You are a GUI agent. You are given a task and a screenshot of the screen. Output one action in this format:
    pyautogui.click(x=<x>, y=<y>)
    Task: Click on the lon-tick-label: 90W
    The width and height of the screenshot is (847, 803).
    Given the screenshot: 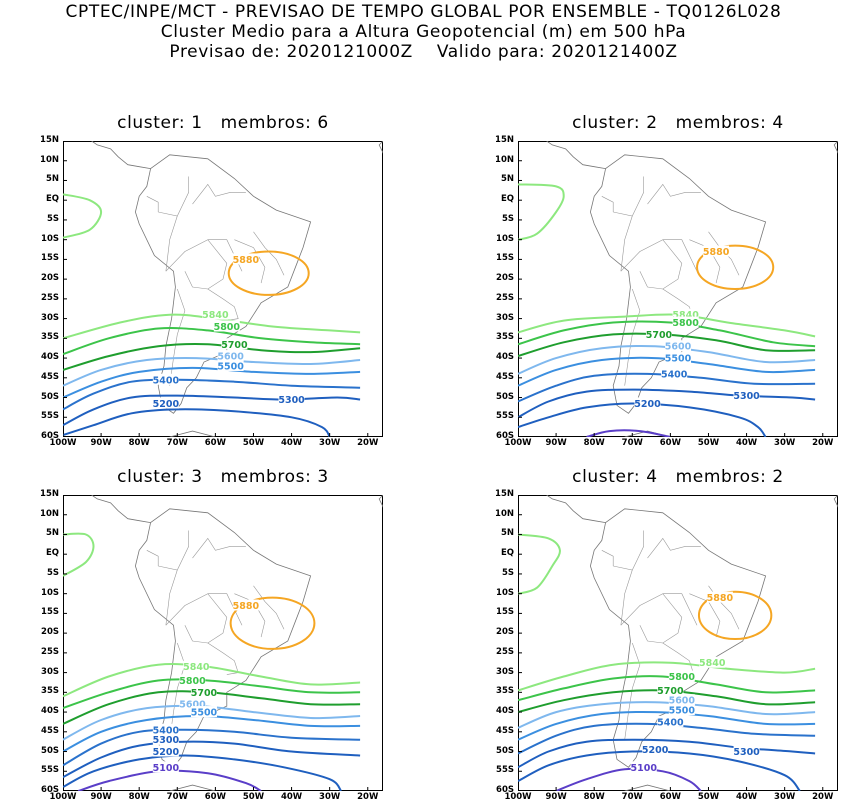 What is the action you would take?
    pyautogui.click(x=101, y=443)
    